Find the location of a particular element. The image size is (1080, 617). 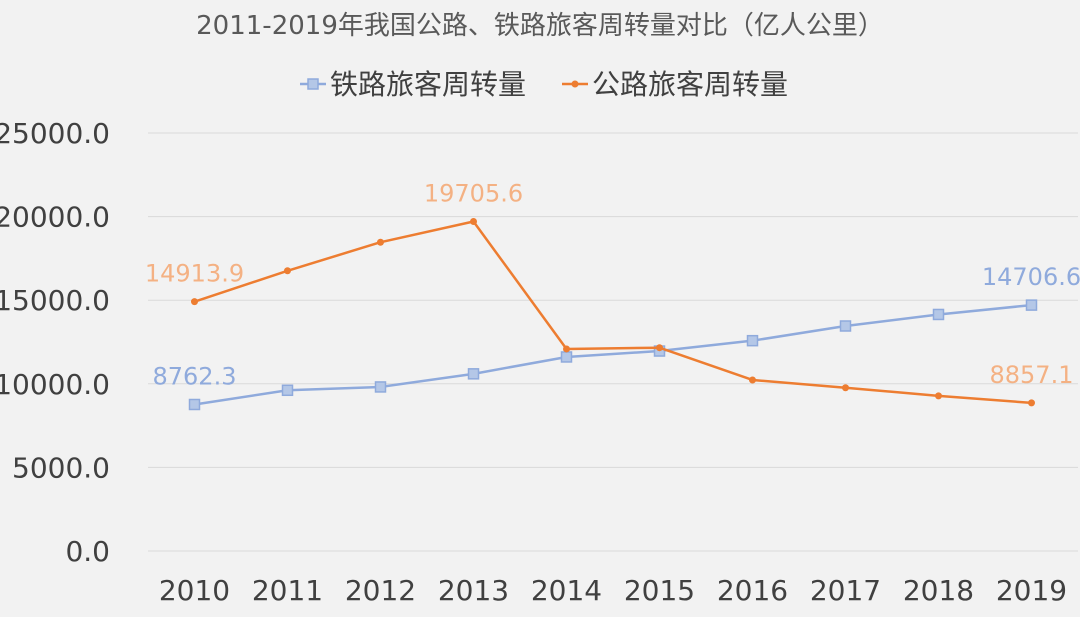

x-tick-label: 2017 is located at coordinates (845, 590).